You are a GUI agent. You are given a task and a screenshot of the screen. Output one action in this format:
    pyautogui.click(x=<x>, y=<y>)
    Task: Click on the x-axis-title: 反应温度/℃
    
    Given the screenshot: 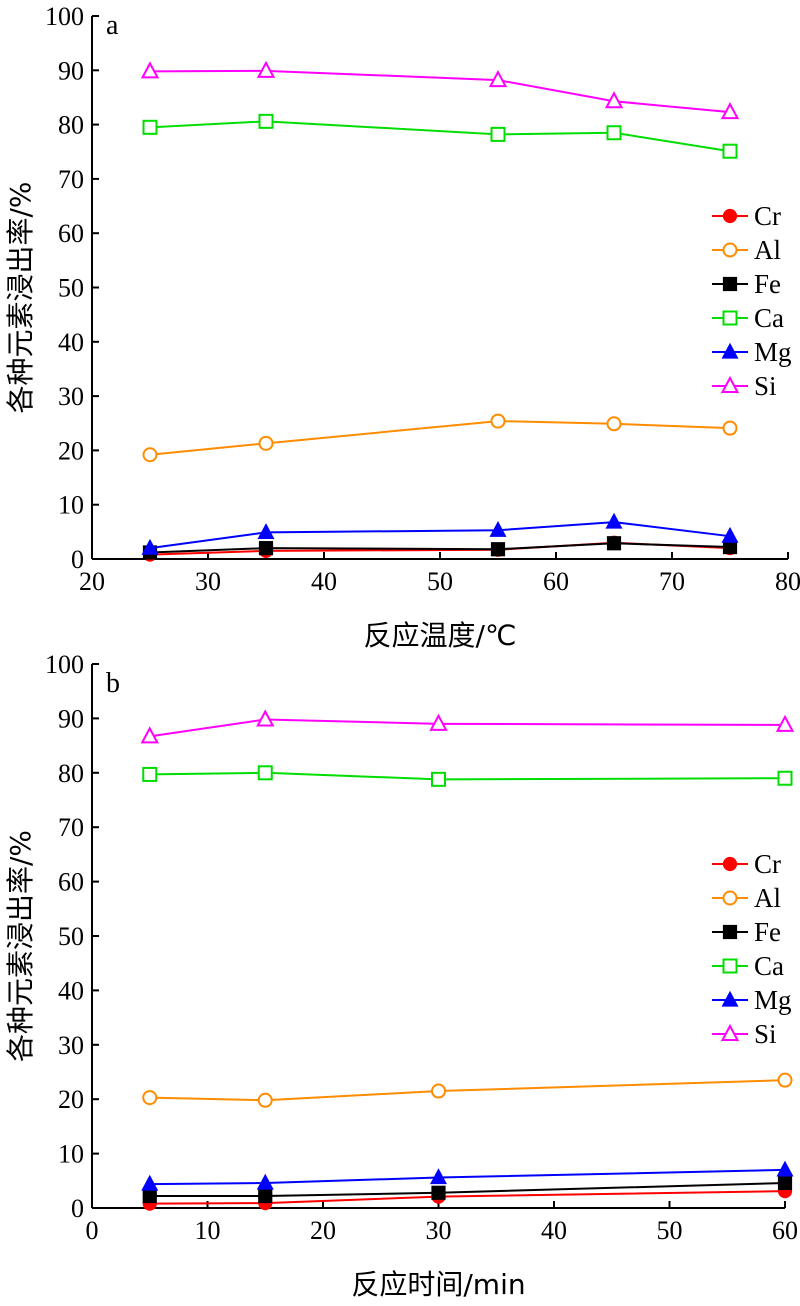 What is the action you would take?
    pyautogui.click(x=440, y=635)
    